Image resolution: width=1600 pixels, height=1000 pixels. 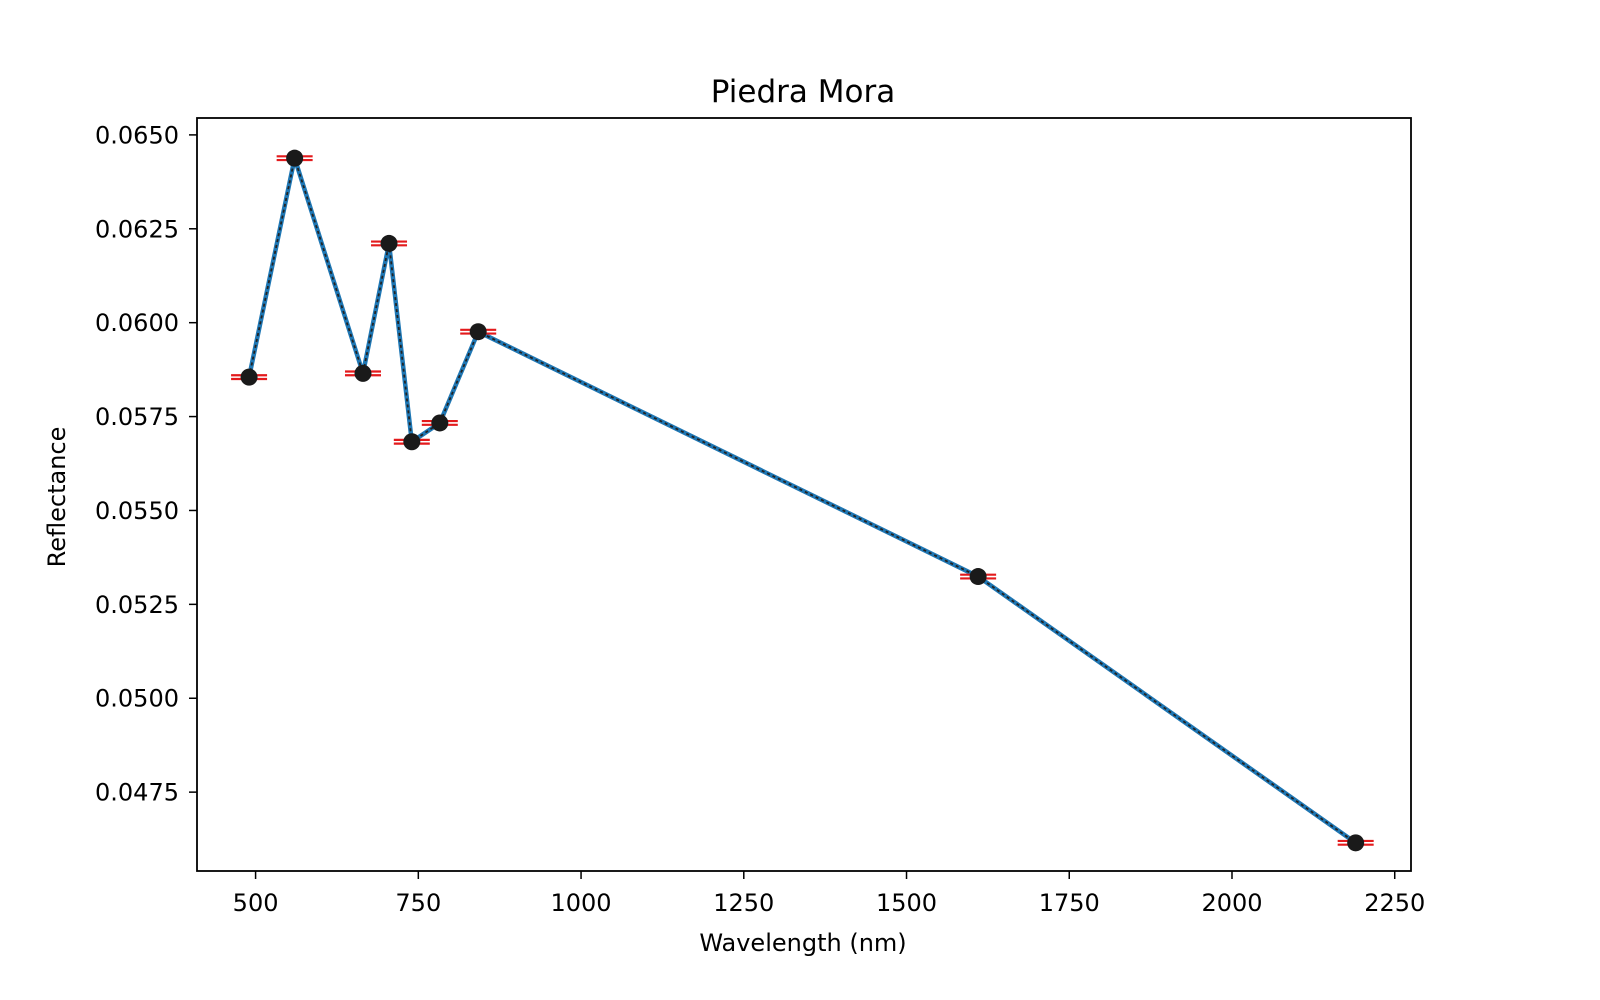 I want to click on y-tick-label: 0.0625, so click(x=137, y=229).